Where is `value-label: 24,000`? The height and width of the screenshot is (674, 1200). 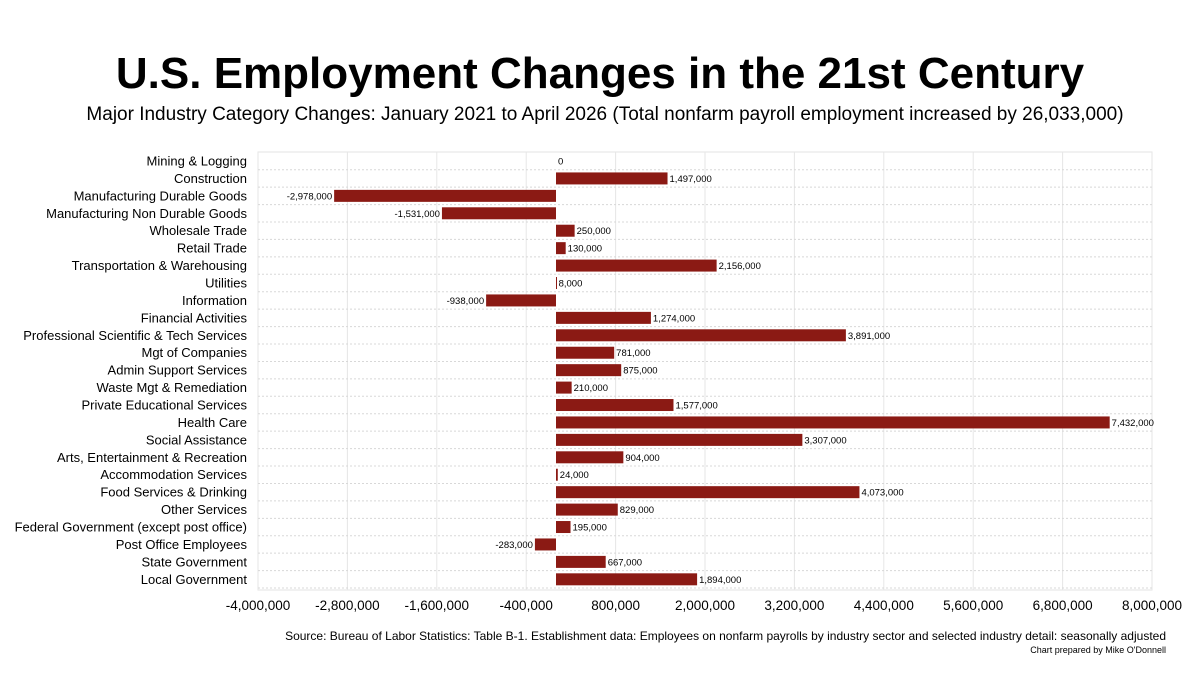 value-label: 24,000 is located at coordinates (574, 475).